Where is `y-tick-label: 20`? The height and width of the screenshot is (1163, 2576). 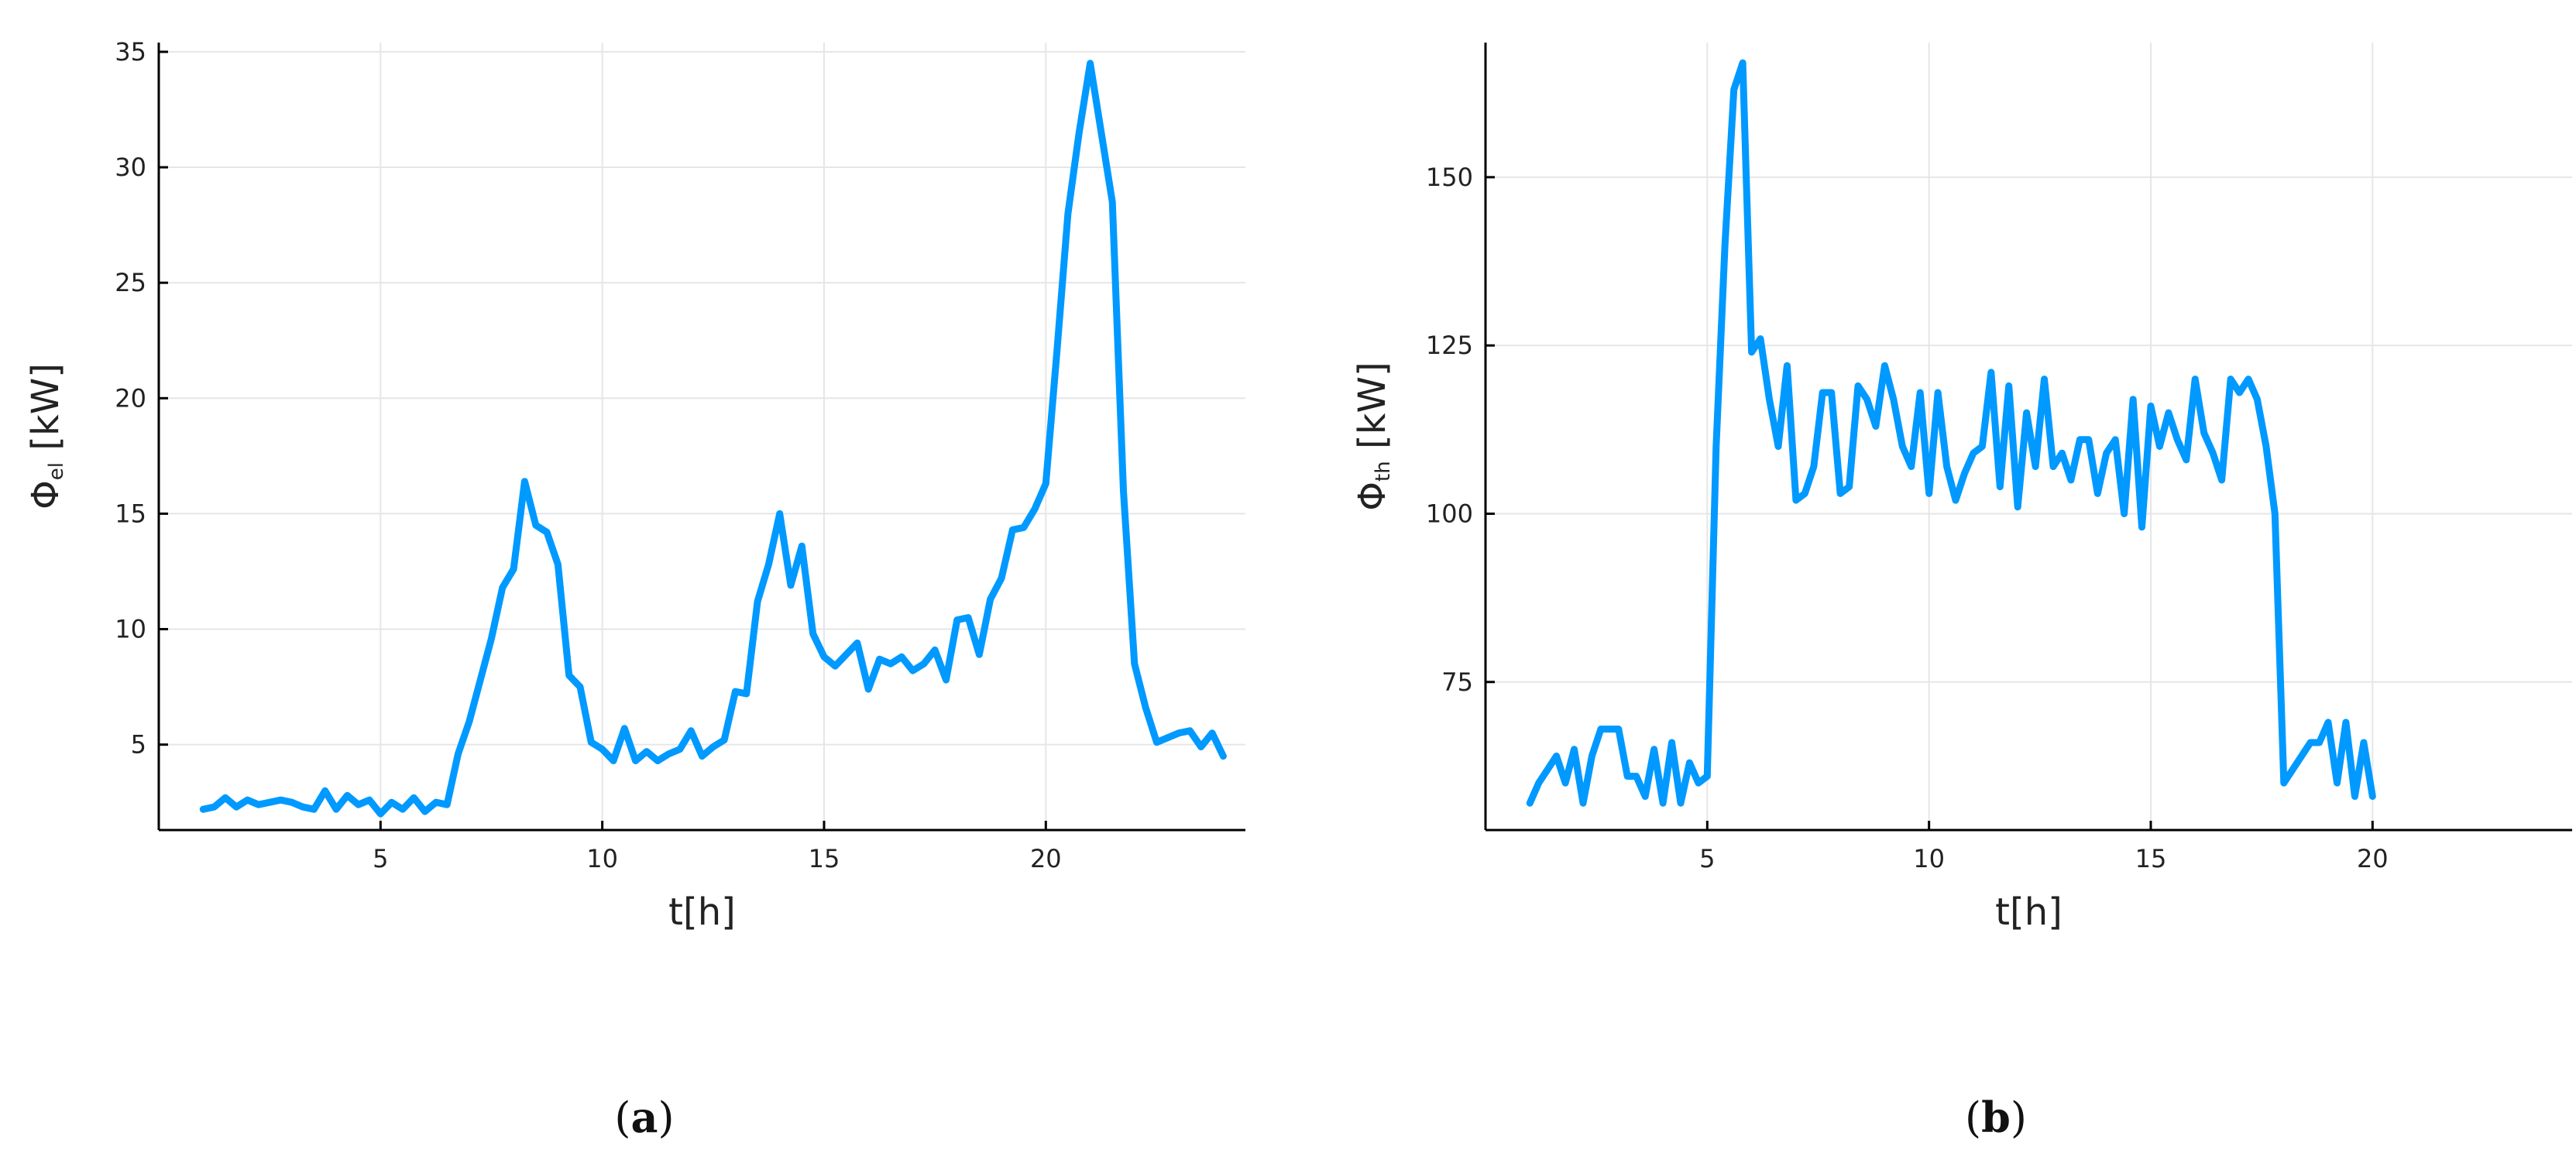
y-tick-label: 20 is located at coordinates (130, 398).